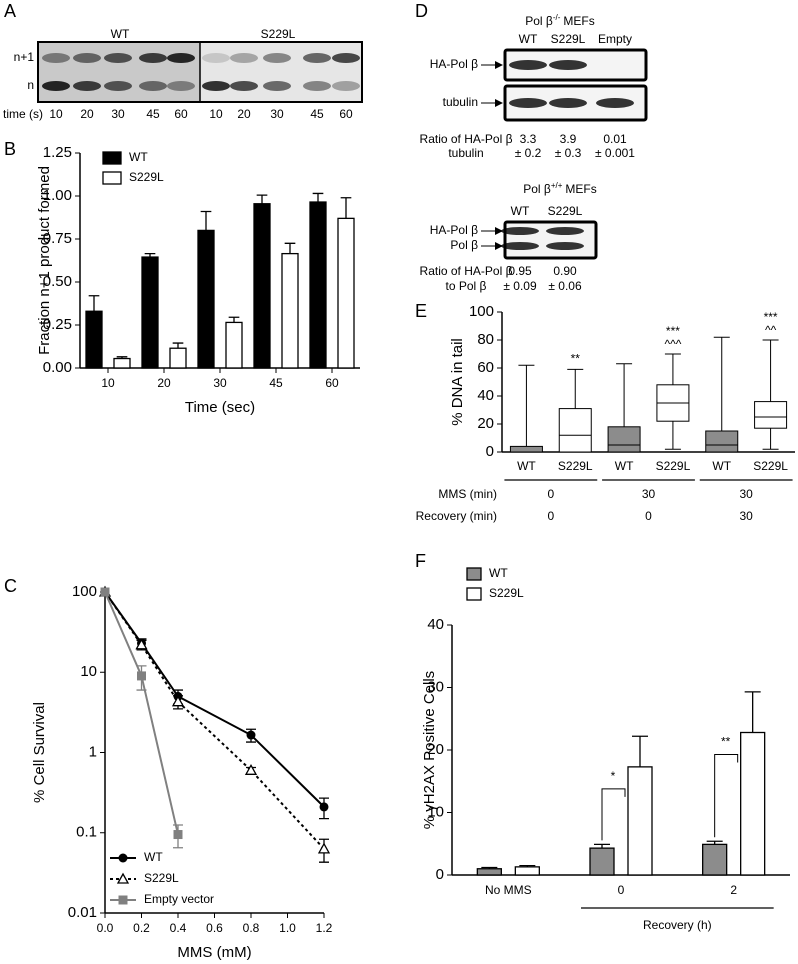  I want to click on y-tick-label: 40, so click(435, 624).